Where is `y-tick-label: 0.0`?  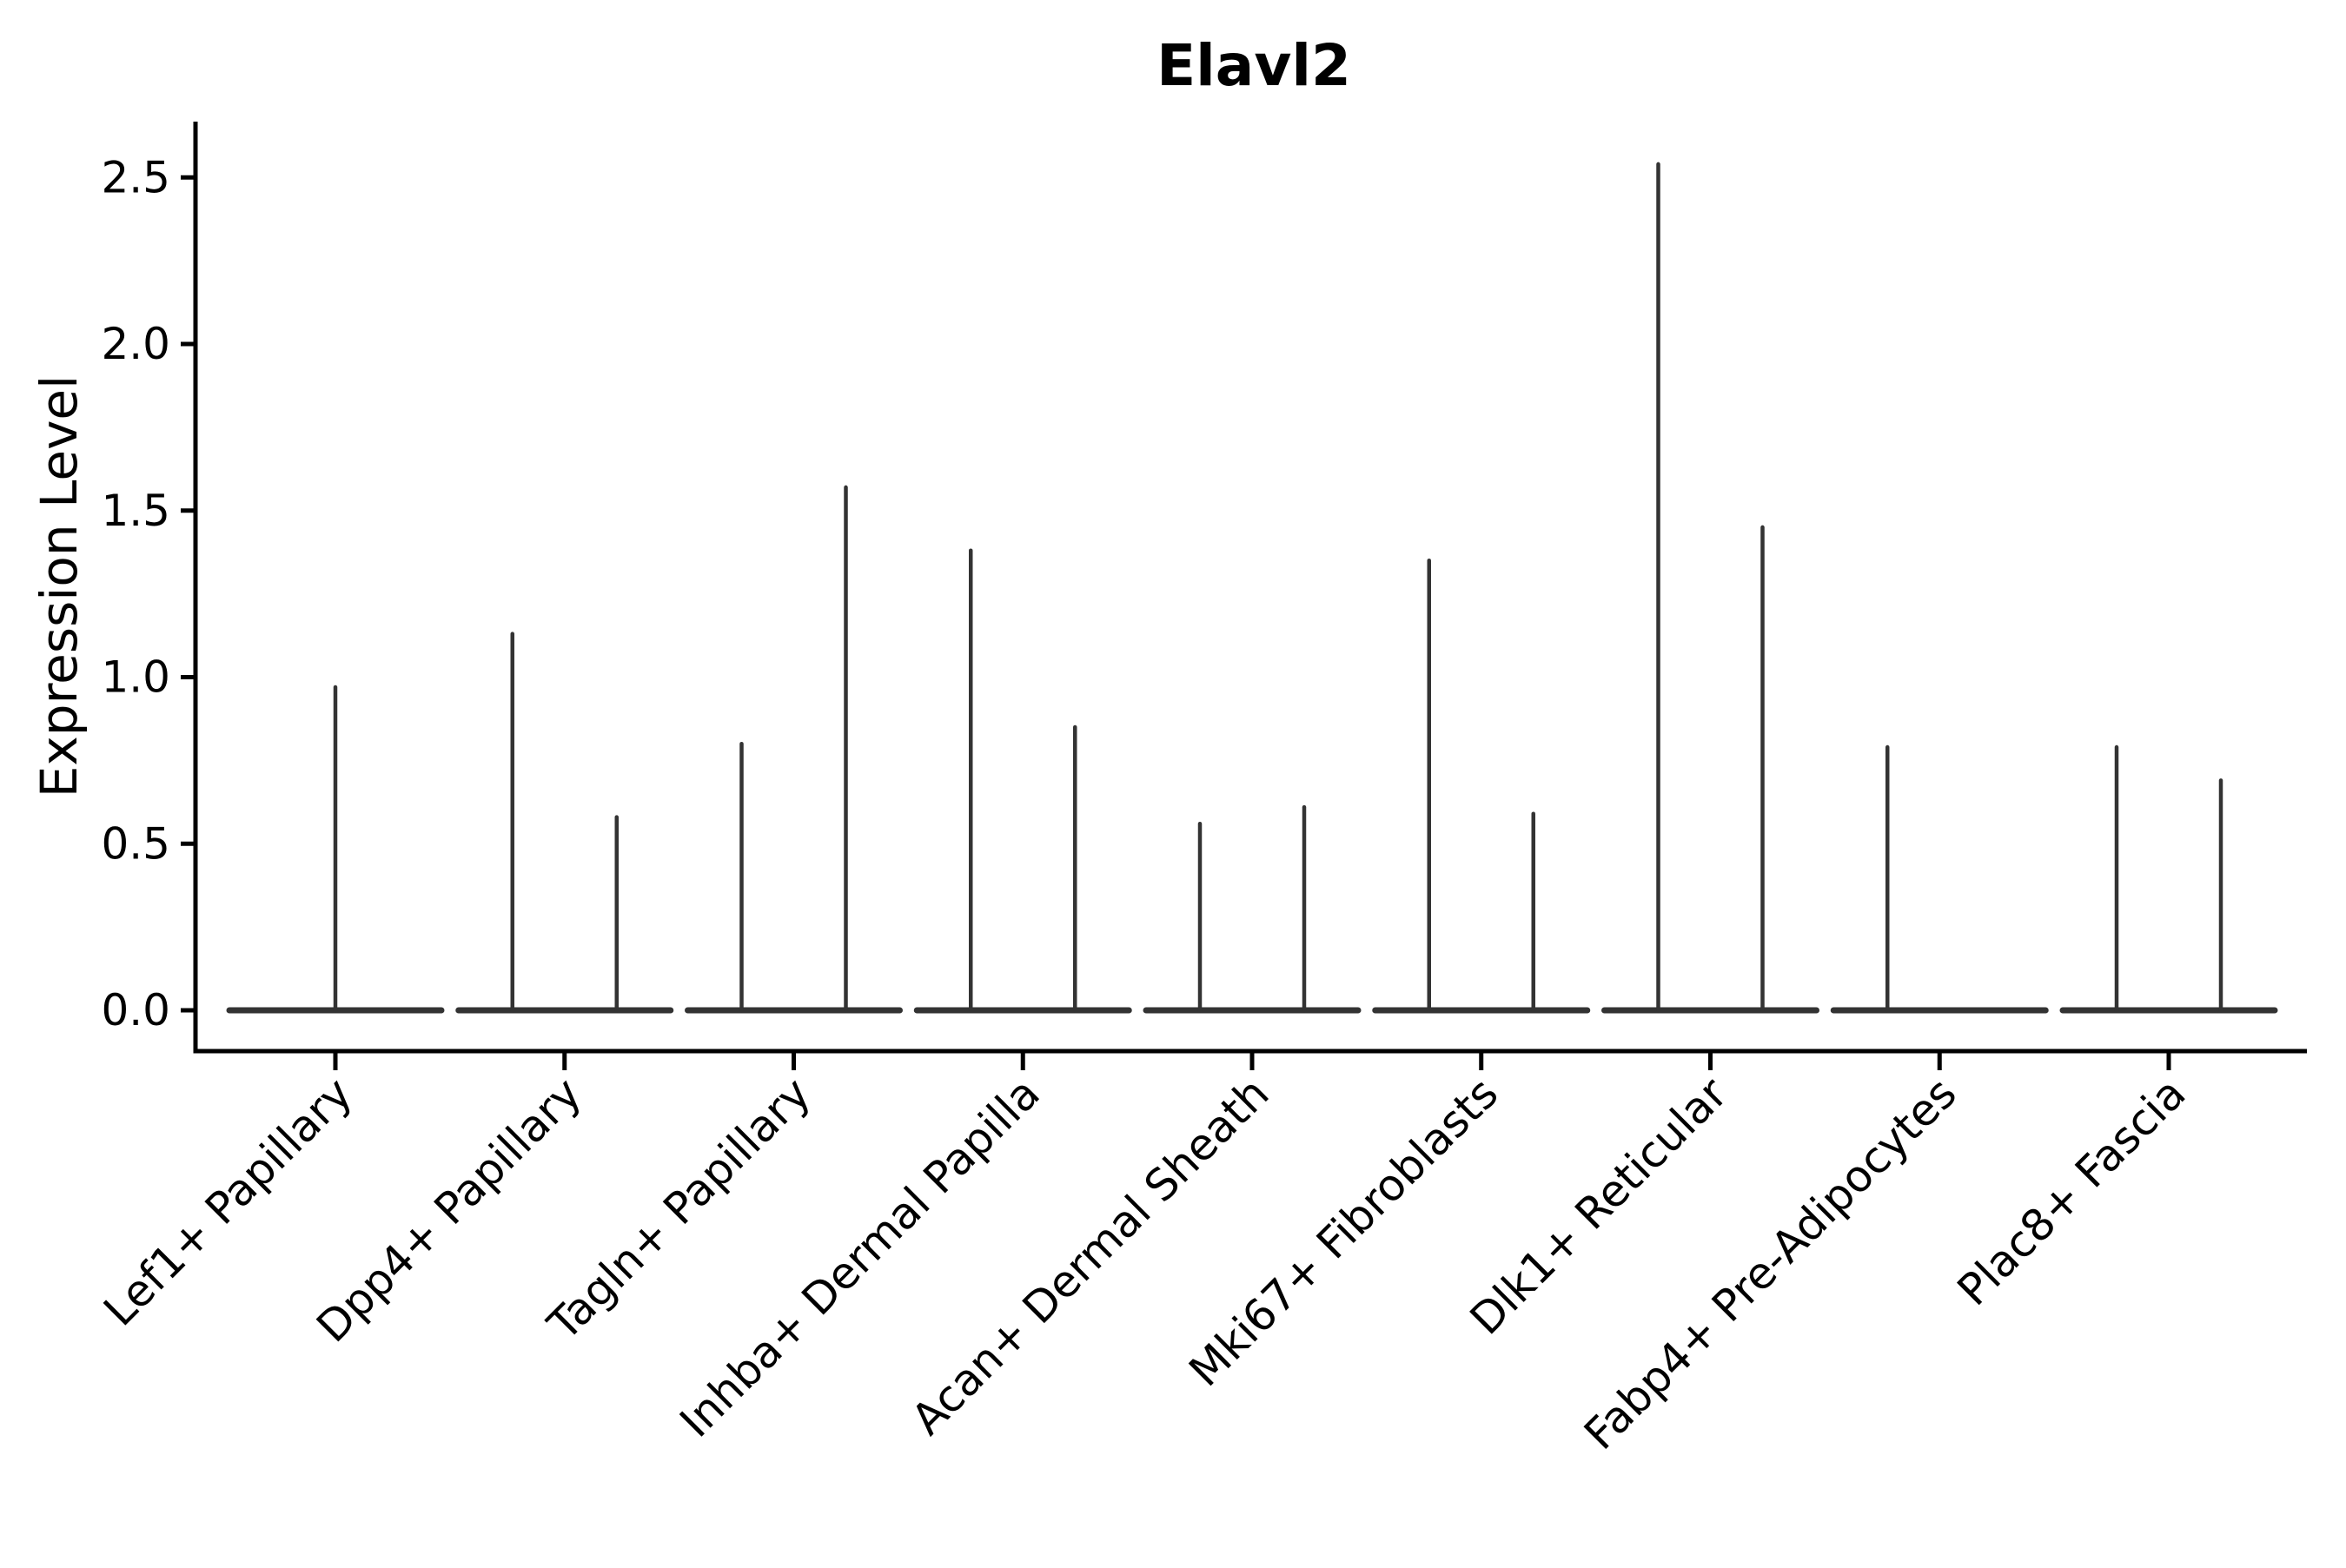 y-tick-label: 0.0 is located at coordinates (135, 1010).